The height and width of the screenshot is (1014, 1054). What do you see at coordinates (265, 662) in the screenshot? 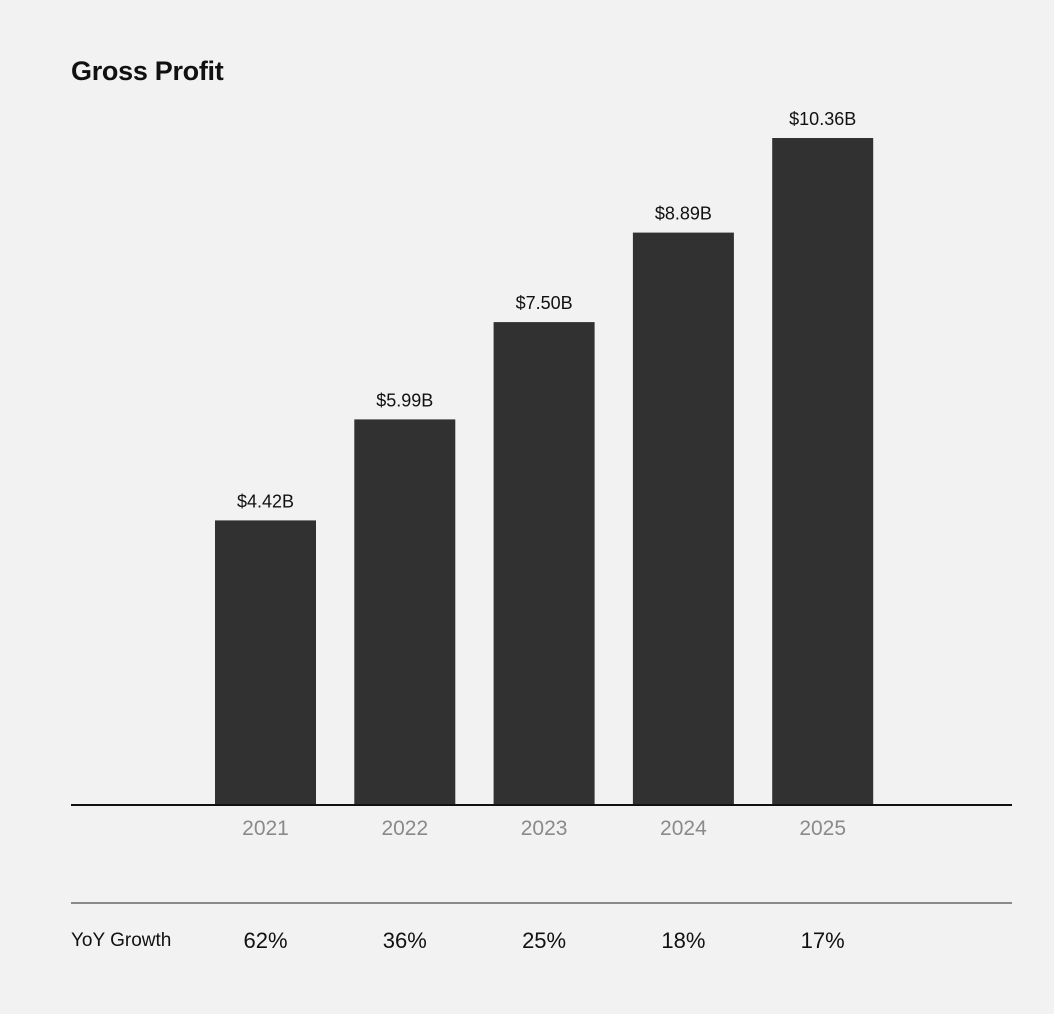
I see `bar-2021` at bounding box center [265, 662].